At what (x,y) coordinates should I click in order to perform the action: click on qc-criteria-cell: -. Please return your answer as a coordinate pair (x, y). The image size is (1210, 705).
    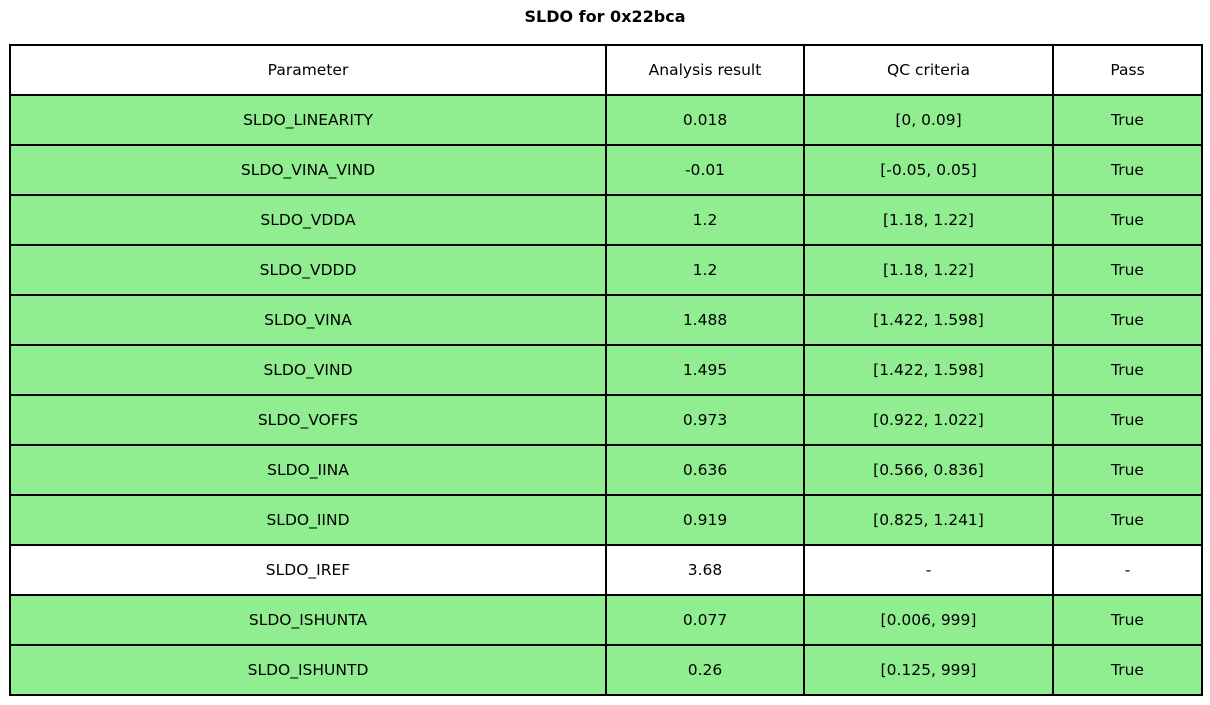
    Looking at the image, I should click on (928, 570).